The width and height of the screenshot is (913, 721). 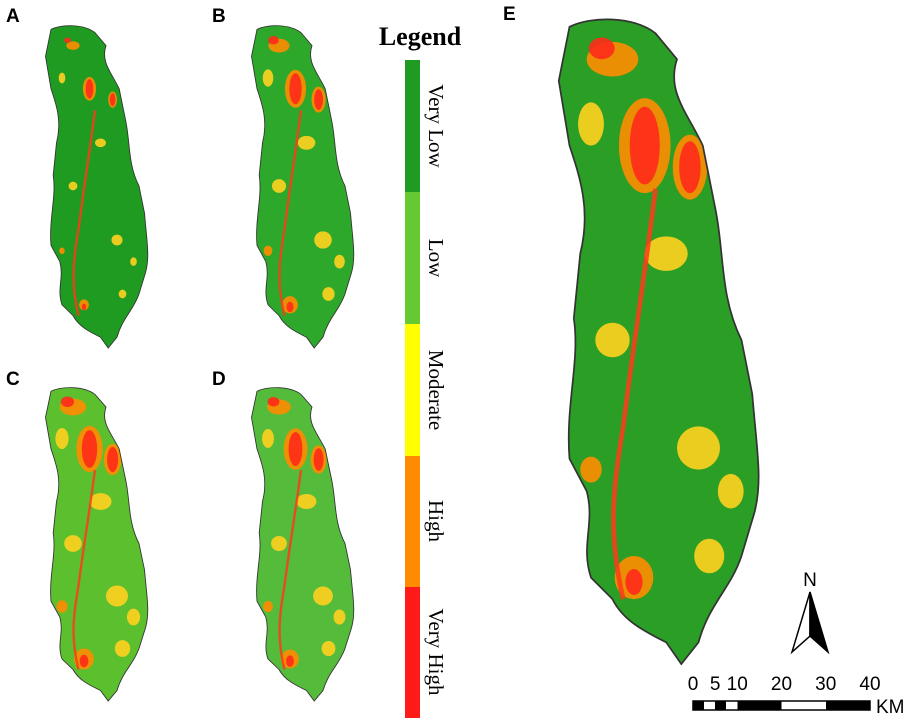 What do you see at coordinates (781, 684) in the screenshot?
I see `scale-label: 20` at bounding box center [781, 684].